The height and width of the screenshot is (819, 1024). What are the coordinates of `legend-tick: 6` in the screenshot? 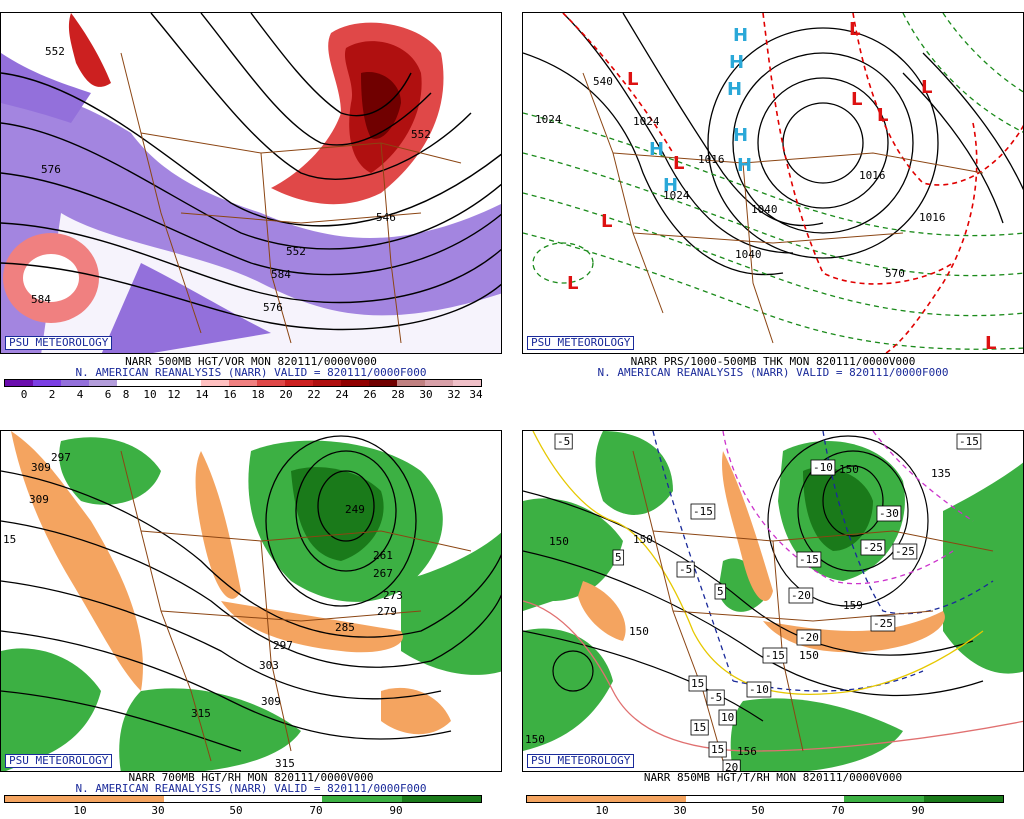 It's located at (108, 394).